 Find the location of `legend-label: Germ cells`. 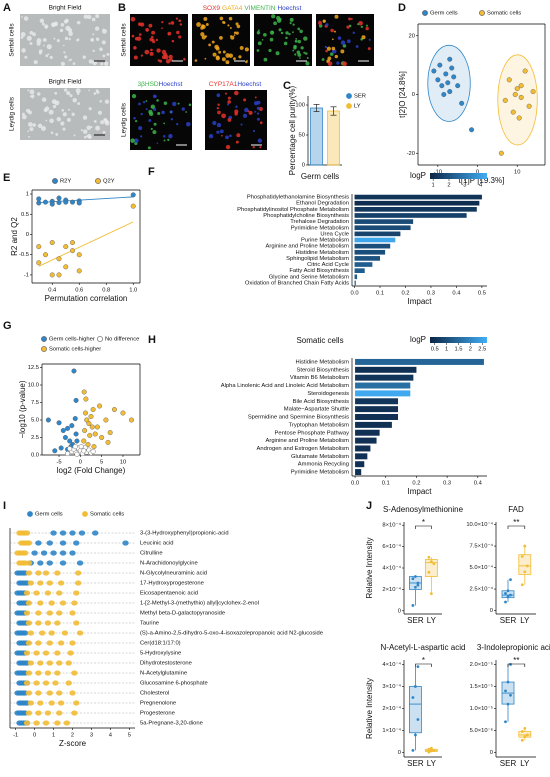

legend-label: Germ cells is located at coordinates (444, 14).